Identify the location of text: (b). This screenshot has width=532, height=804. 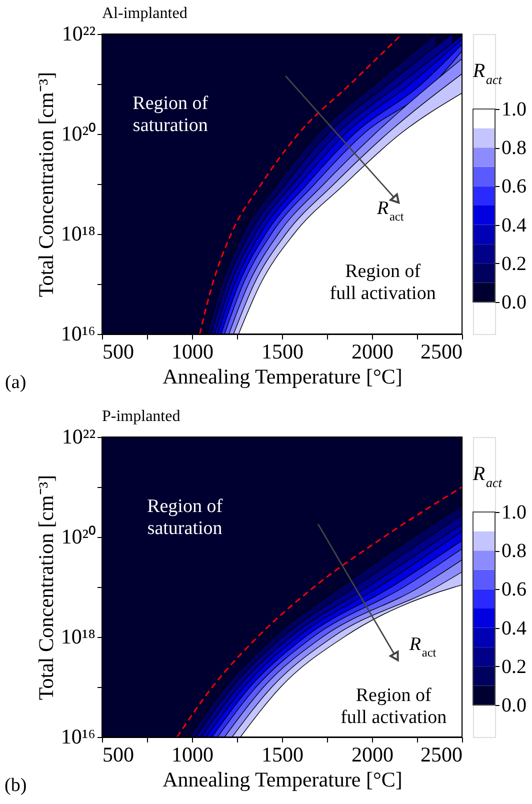
(15, 785).